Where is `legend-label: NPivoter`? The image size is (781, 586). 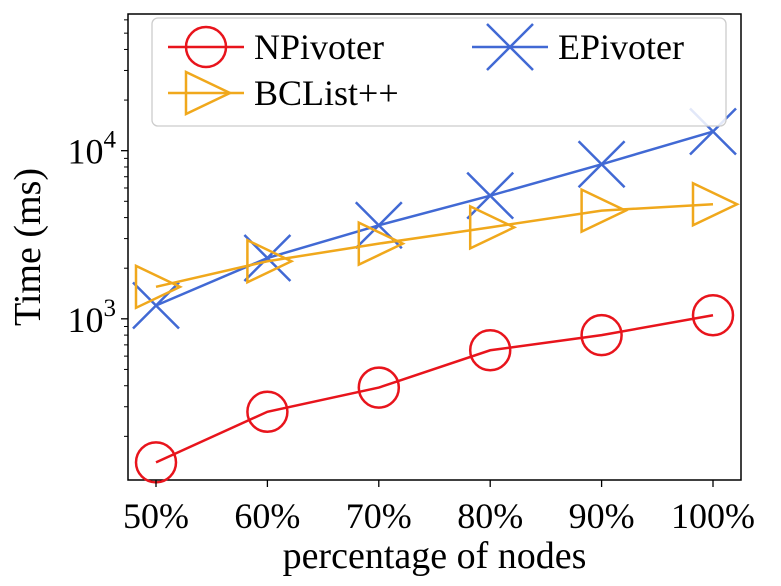 legend-label: NPivoter is located at coordinates (319, 47).